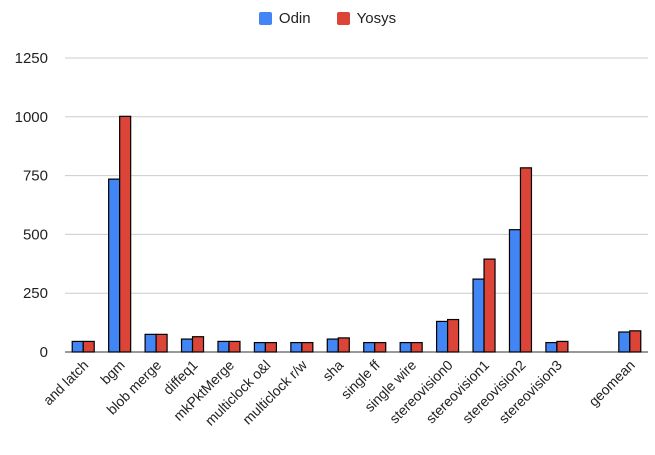  I want to click on legend-item-yosys: Yosys, so click(366, 18).